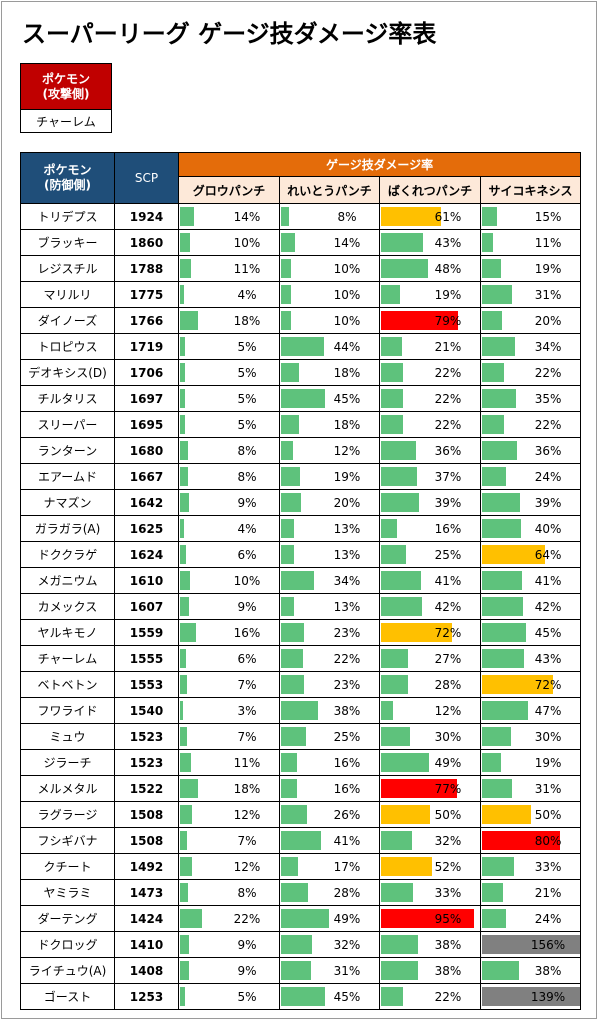 The image size is (600, 1022). What do you see at coordinates (430, 788) in the screenshot?
I see `damage-cell: 77%` at bounding box center [430, 788].